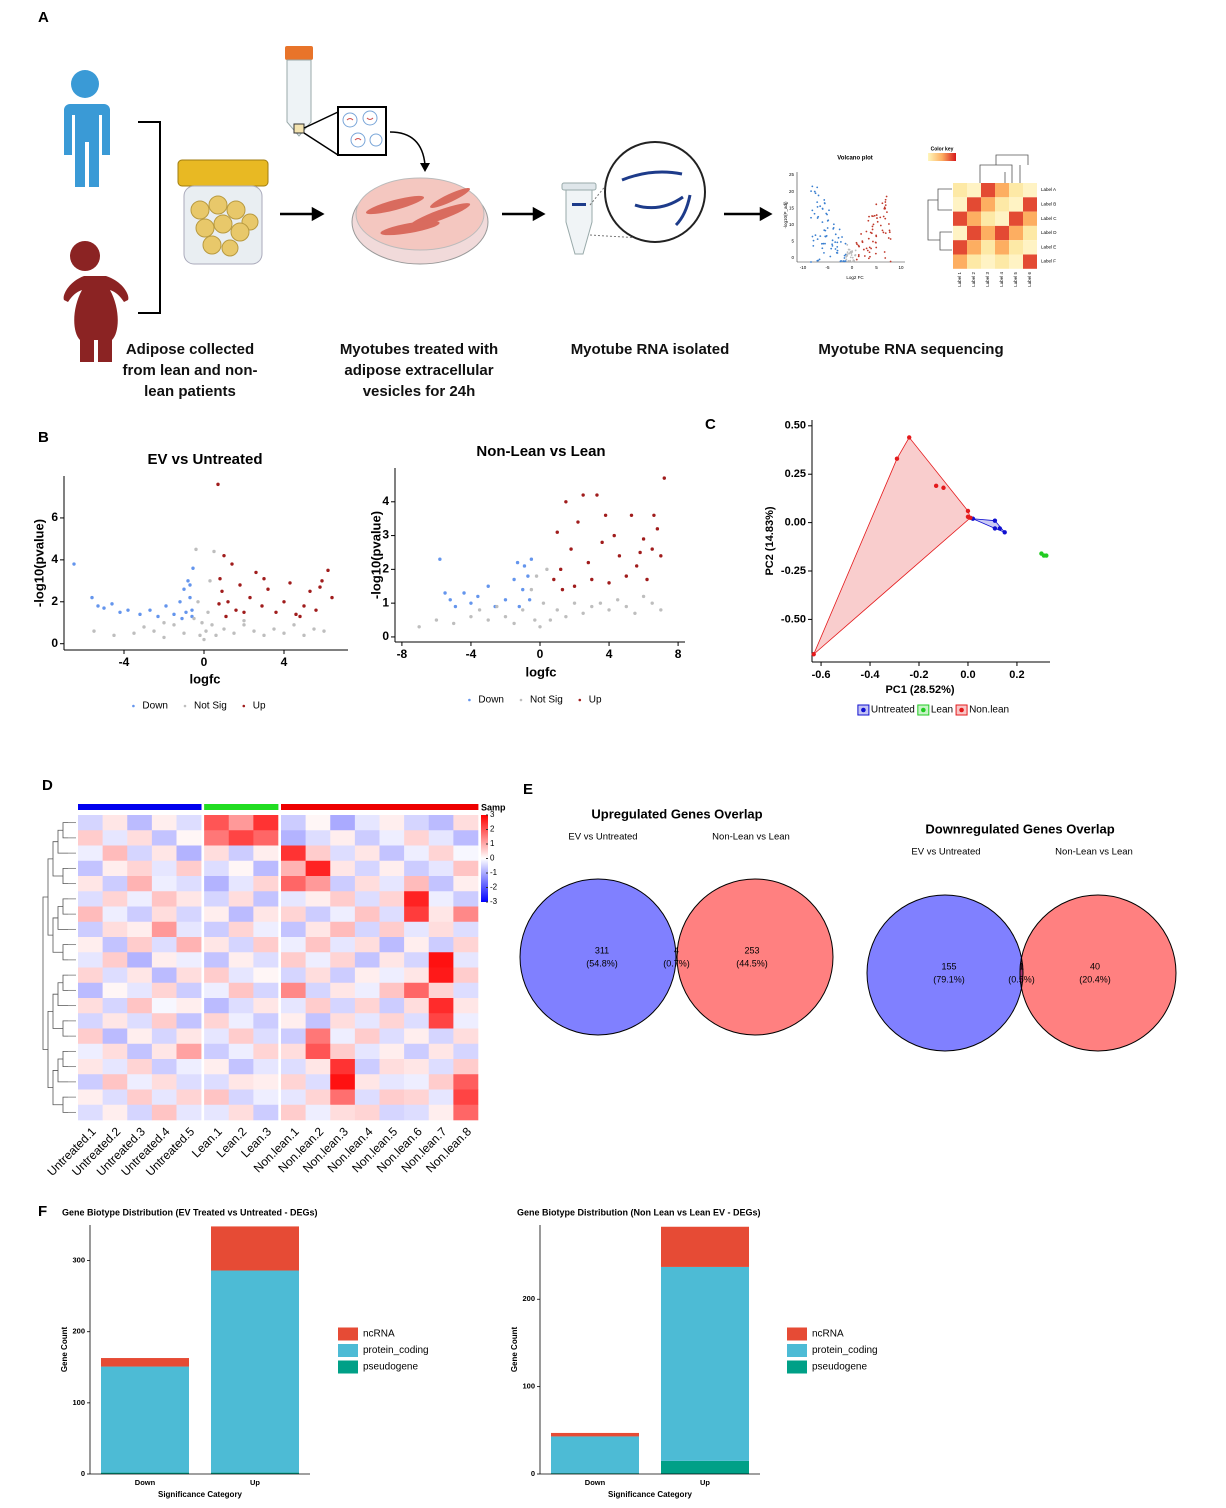 This screenshot has height=1508, width=1226. Describe the element at coordinates (494, 872) in the screenshot. I see `colorbar-tick-label: -1` at that location.